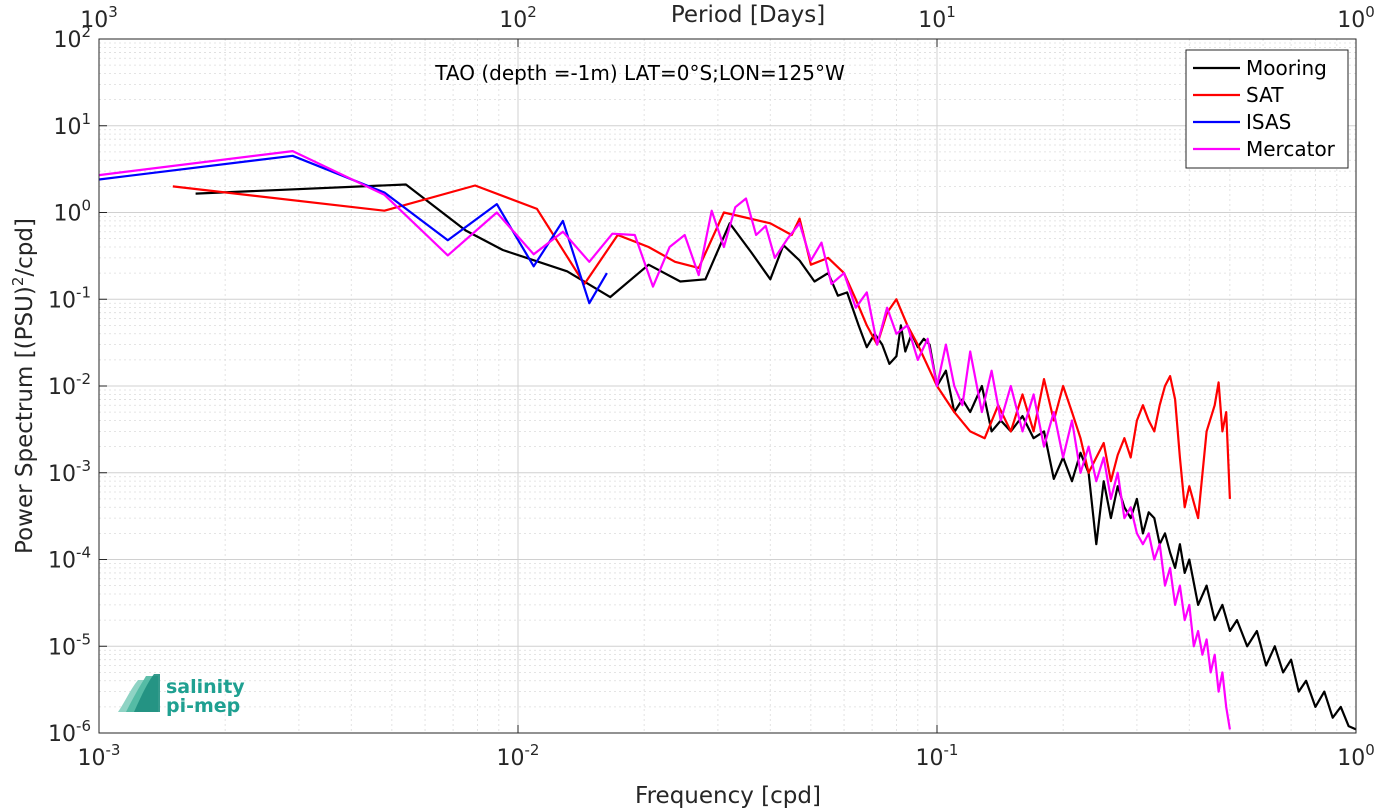  Describe the element at coordinates (203, 706) in the screenshot. I see `logo-line2: pi-mep` at that location.